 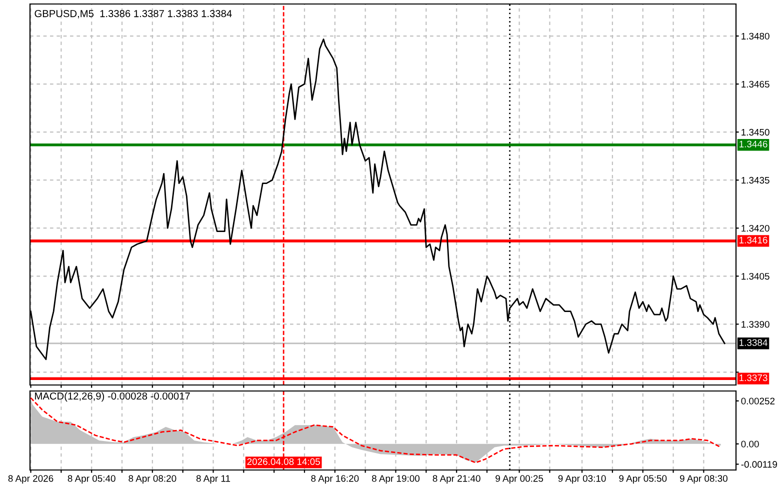 What do you see at coordinates (456, 479) in the screenshot?
I see `x-tick-label: 8 Apr 21:40` at bounding box center [456, 479].